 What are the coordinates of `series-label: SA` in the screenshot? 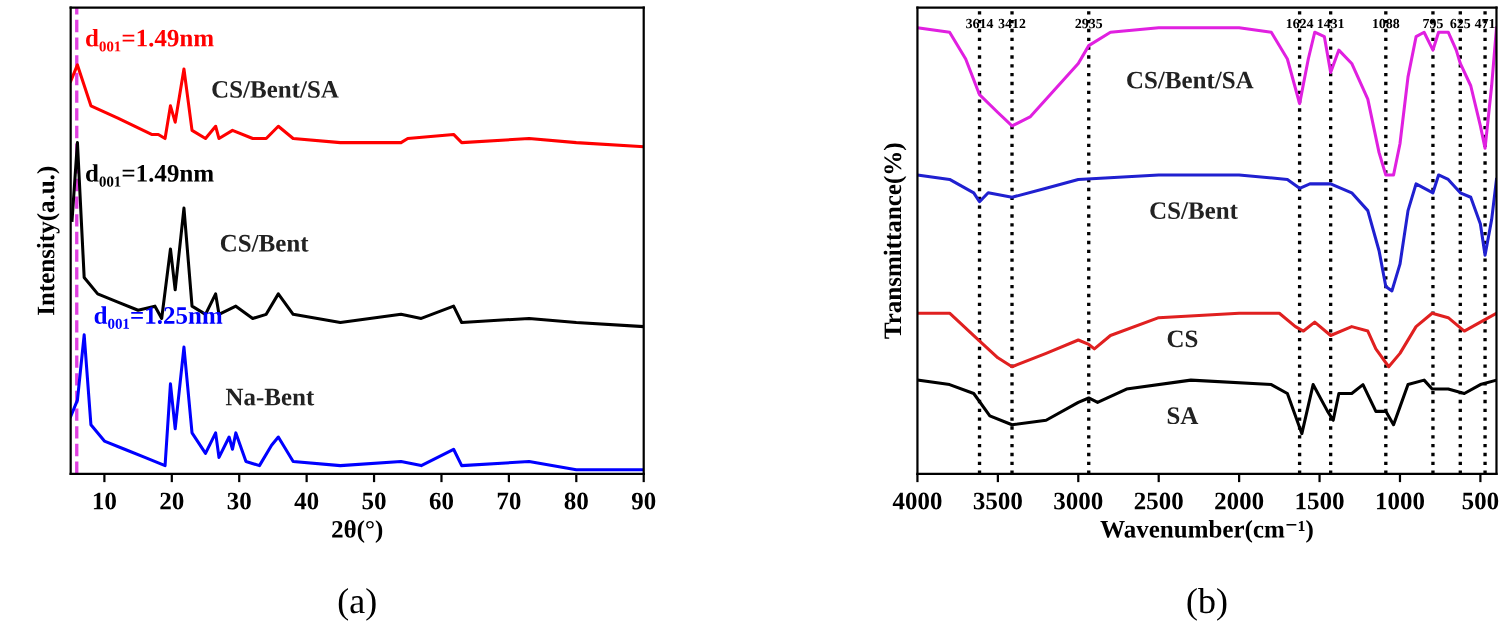 It's located at (1183, 416).